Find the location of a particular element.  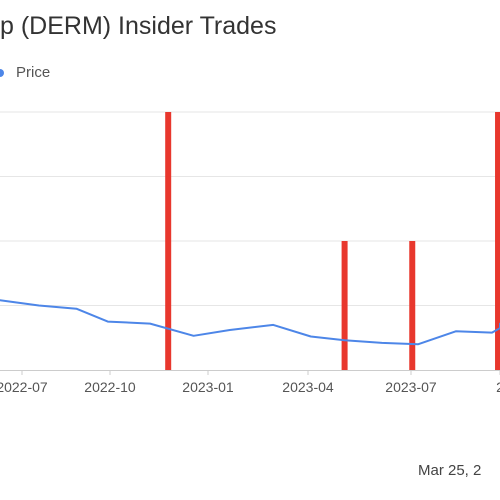

legend-price-dot is located at coordinates (2, 73).